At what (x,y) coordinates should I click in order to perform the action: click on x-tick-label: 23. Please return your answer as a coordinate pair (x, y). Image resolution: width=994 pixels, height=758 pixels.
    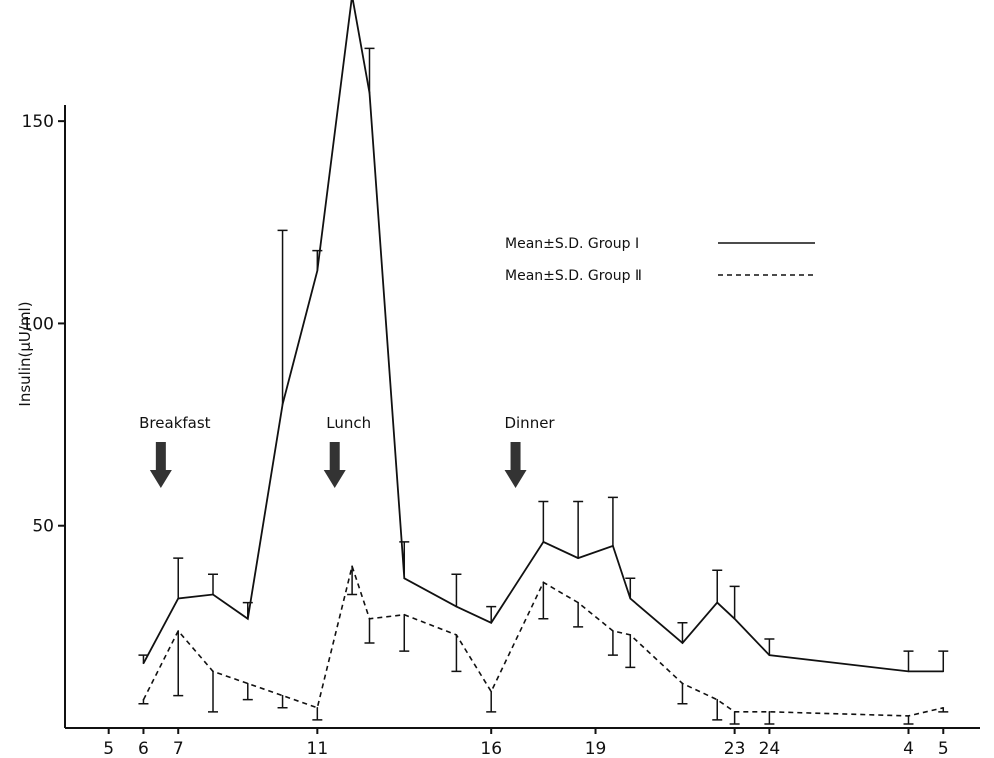
    Looking at the image, I should click on (735, 748).